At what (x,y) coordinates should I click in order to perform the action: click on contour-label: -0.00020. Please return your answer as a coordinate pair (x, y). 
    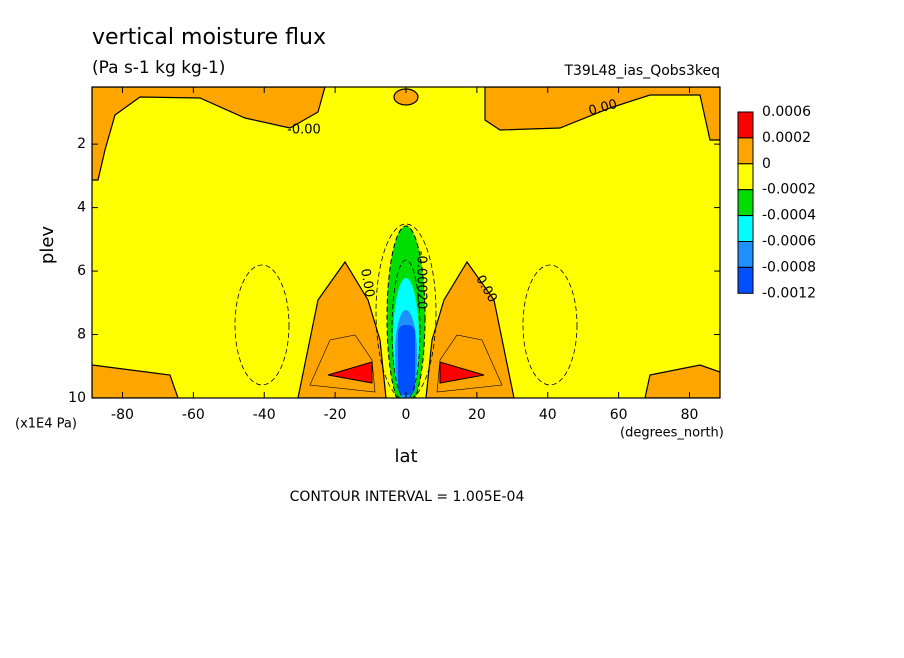
    Looking at the image, I should click on (421, 280).